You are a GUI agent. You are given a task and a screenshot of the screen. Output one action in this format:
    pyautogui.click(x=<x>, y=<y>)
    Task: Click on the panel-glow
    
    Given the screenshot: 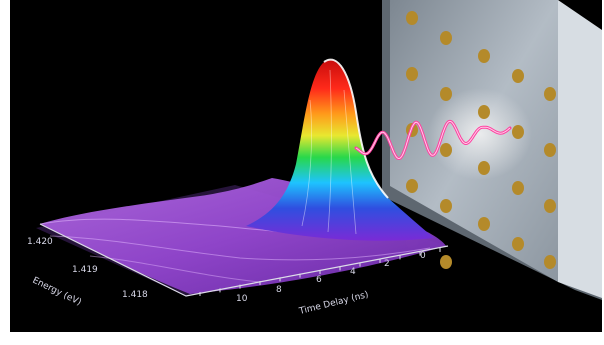 What is the action you would take?
    pyautogui.click(x=480, y=134)
    